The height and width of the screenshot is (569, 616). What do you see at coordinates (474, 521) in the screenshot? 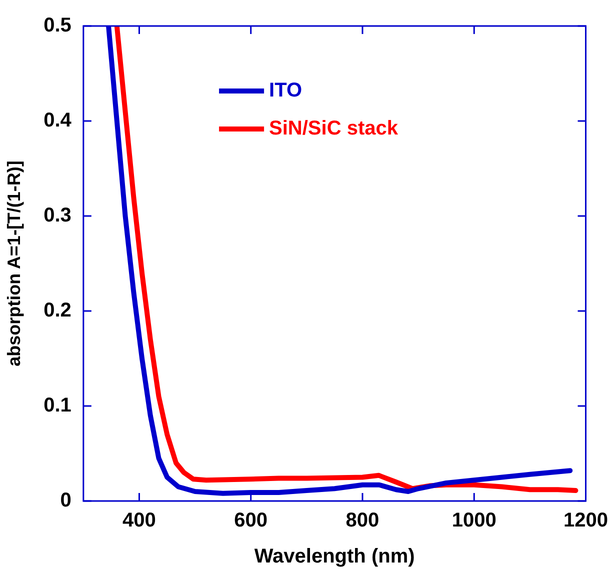
I see `x-tick-label: 1000` at bounding box center [474, 521].